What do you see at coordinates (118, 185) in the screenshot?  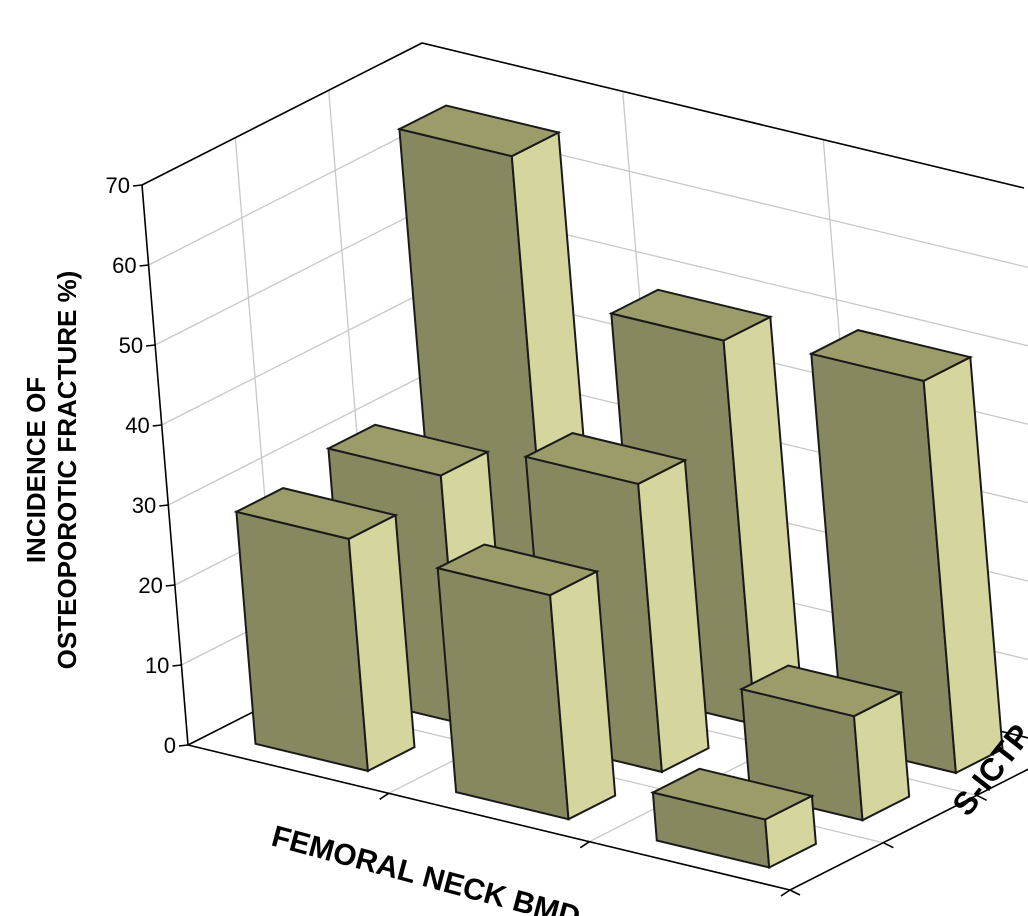 I see `y-tick-label: 70` at bounding box center [118, 185].